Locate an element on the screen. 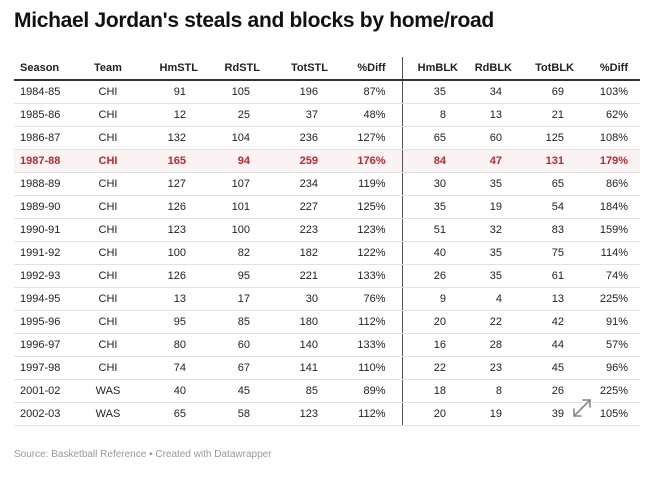  cell-totblk: 39 is located at coordinates (555, 414).